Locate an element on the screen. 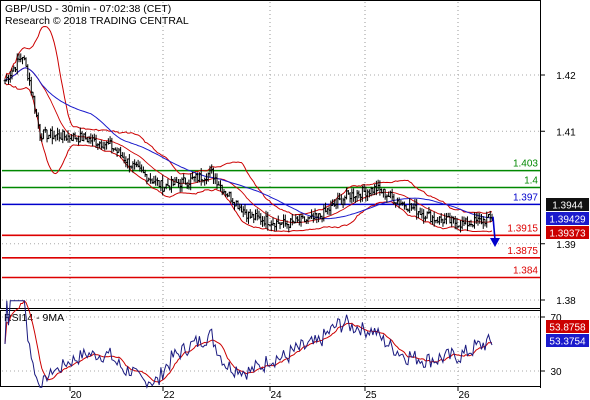  x-tick-label: 26 is located at coordinates (464, 395).